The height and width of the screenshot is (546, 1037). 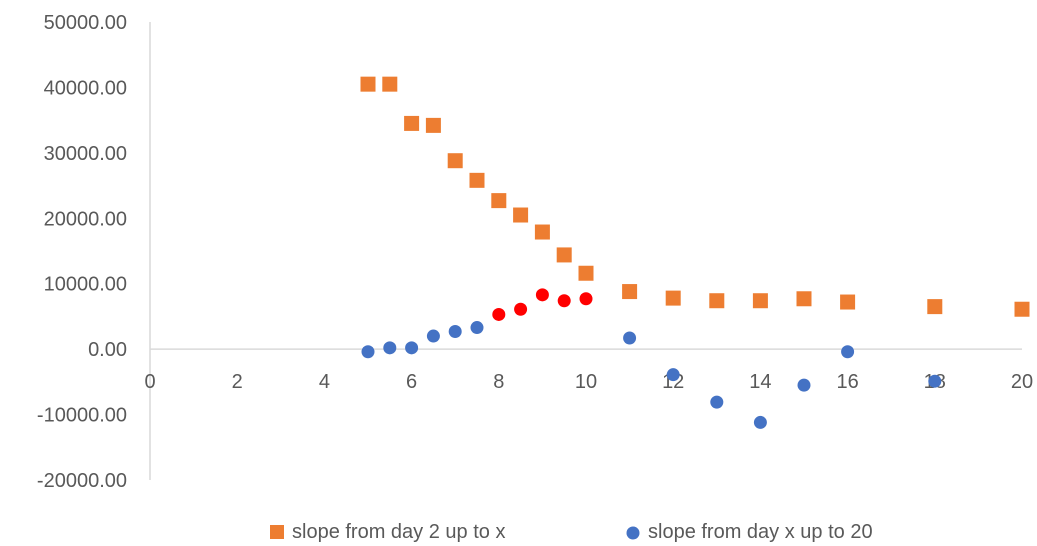 I want to click on x-tick-label: 6, so click(x=411, y=382).